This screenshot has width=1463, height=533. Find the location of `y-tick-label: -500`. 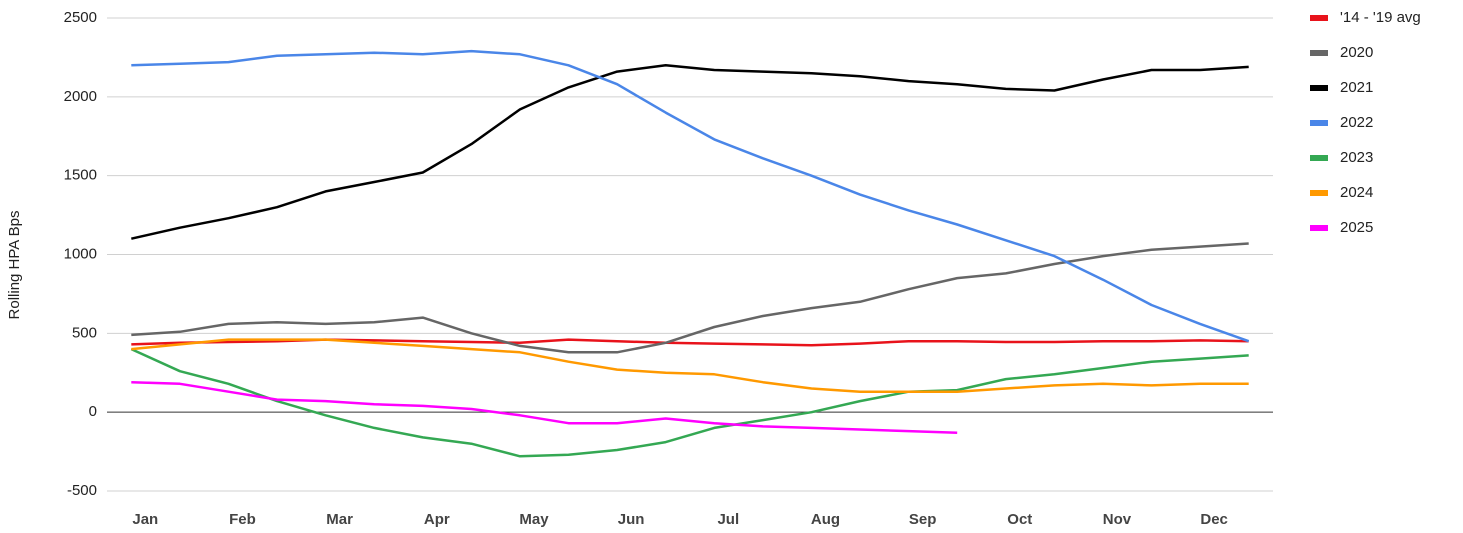

y-tick-label: -500 is located at coordinates (82, 490).